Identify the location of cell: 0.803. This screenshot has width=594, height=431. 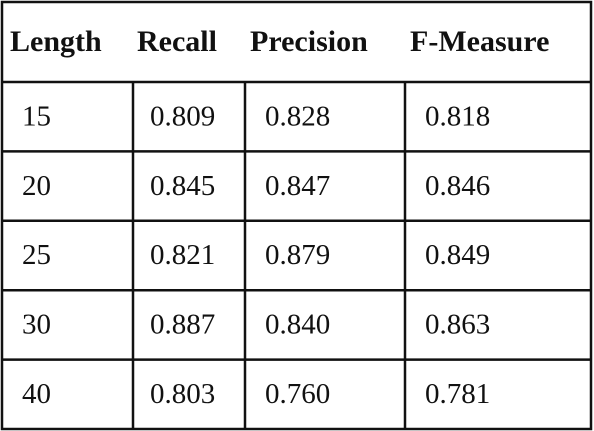
(182, 394).